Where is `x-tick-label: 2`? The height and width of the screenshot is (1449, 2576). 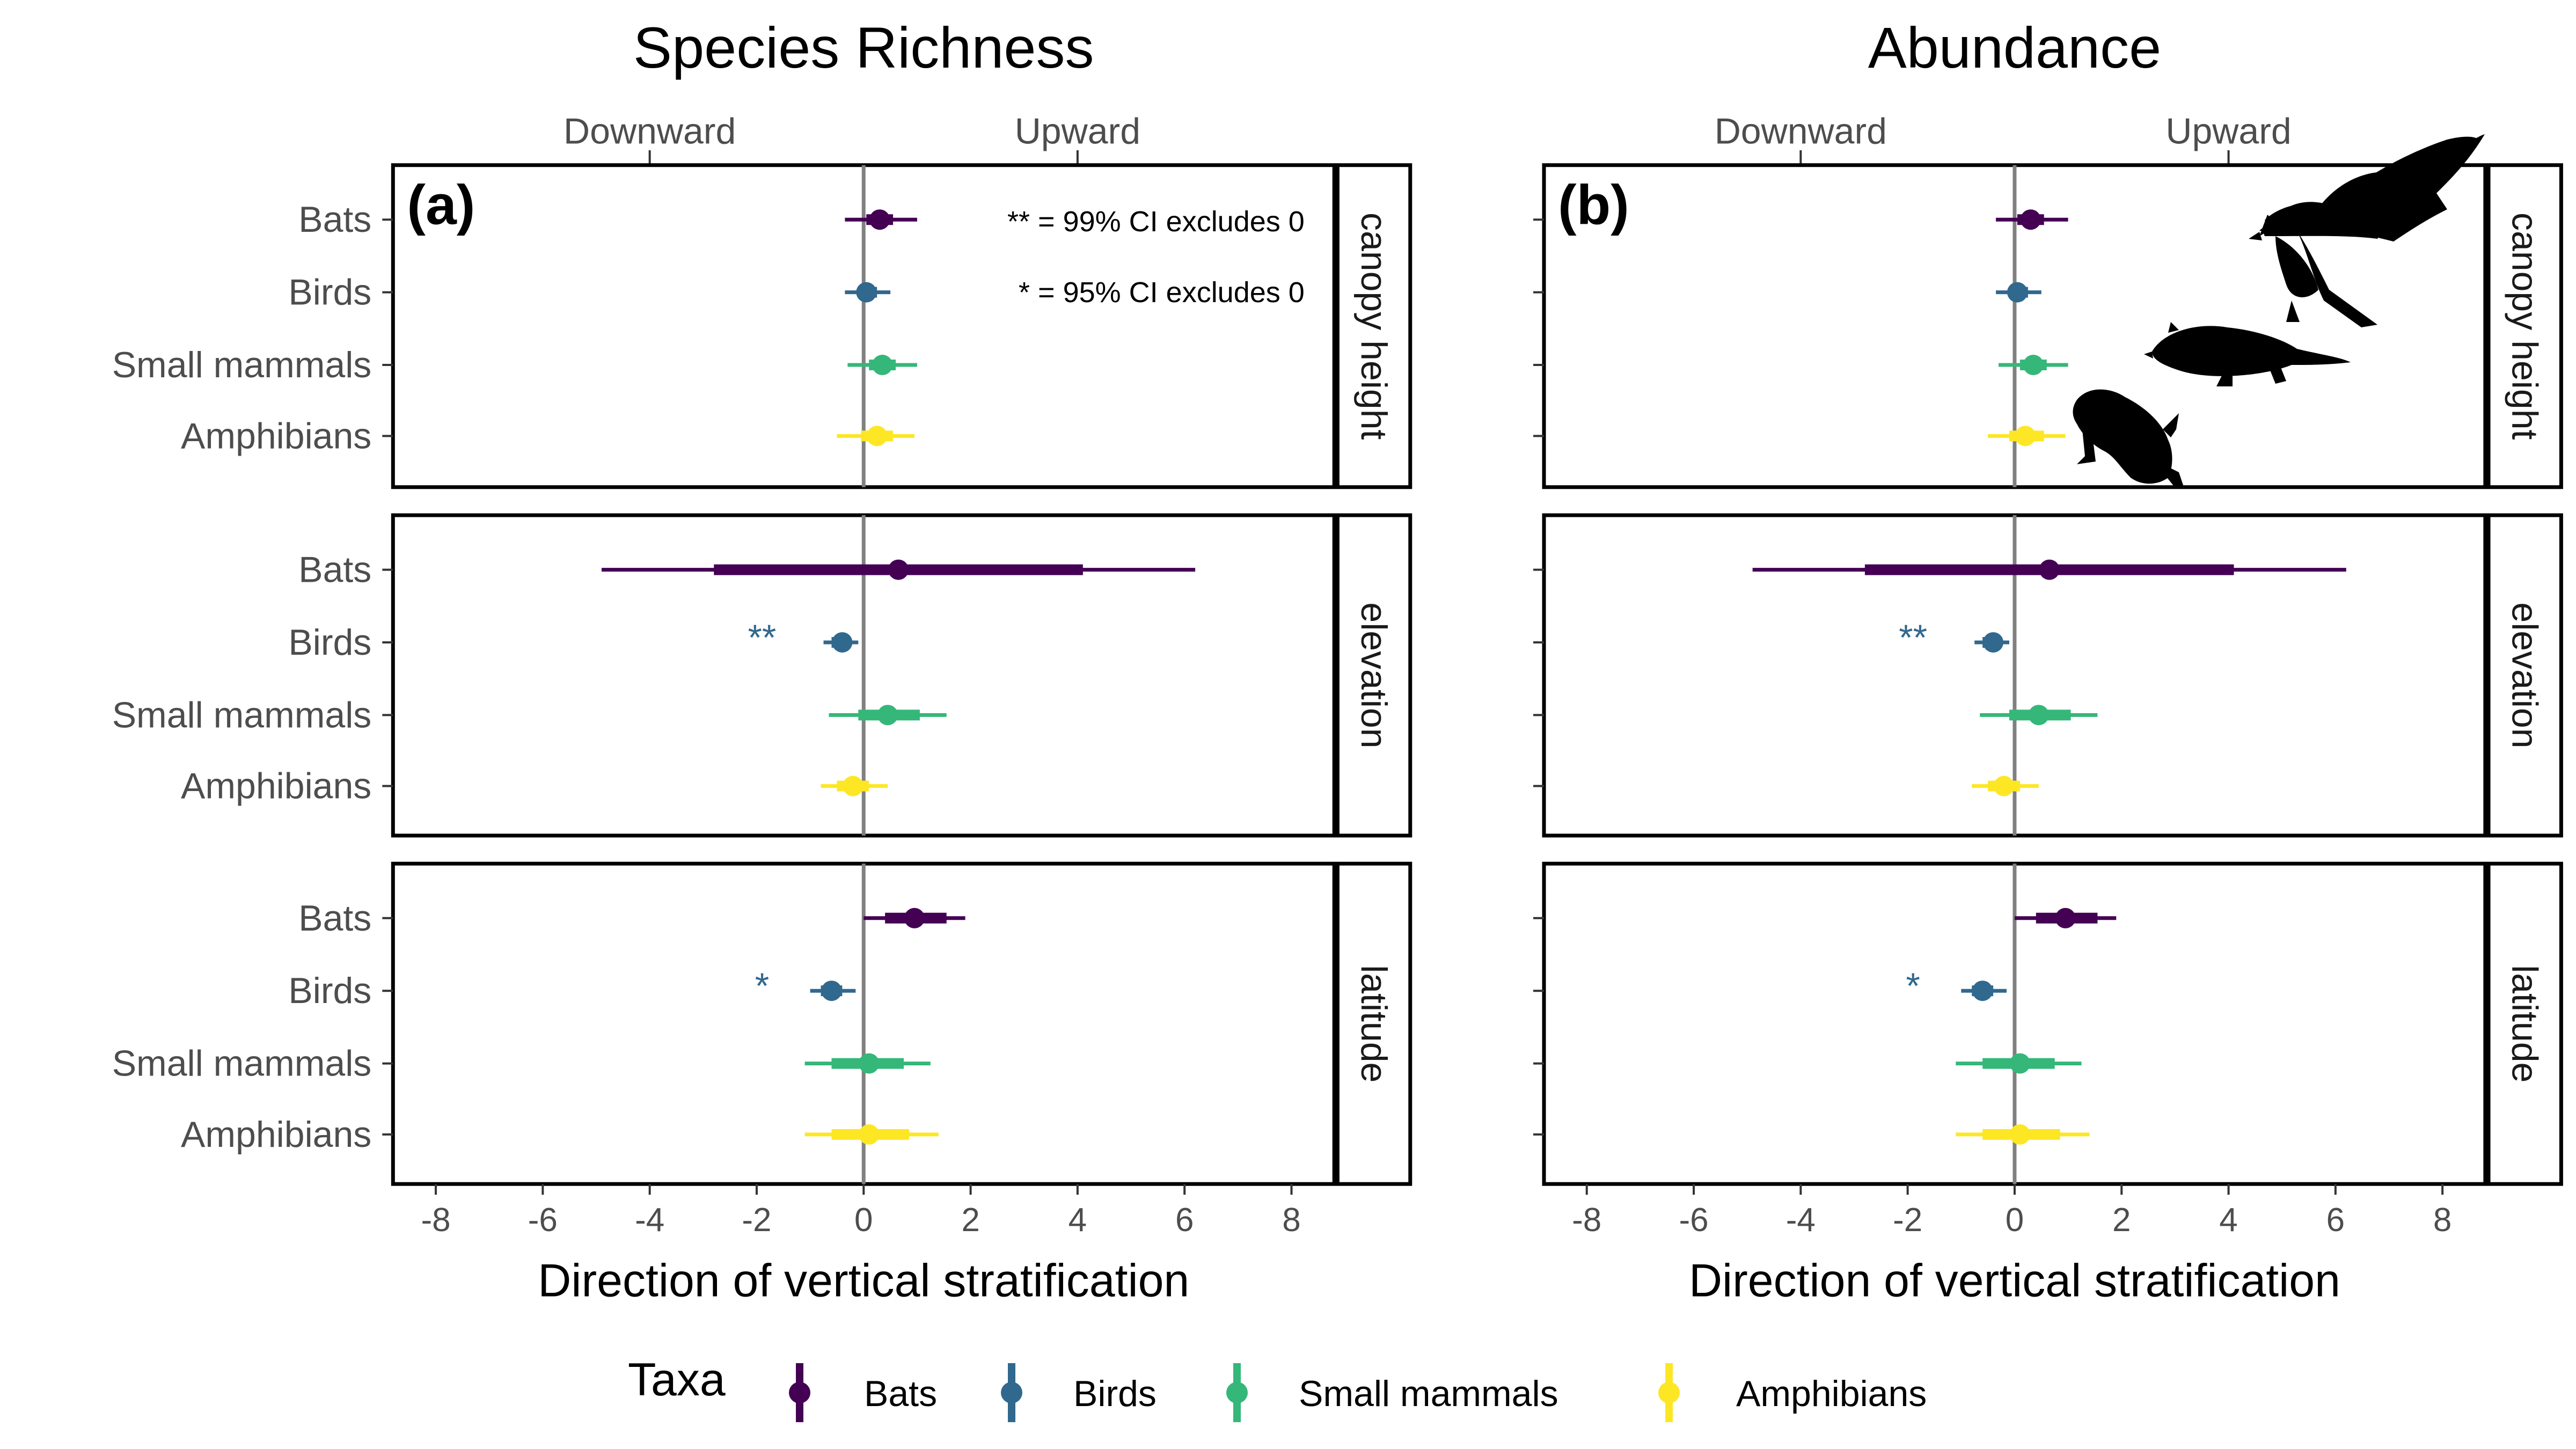 x-tick-label: 2 is located at coordinates (2121, 1220).